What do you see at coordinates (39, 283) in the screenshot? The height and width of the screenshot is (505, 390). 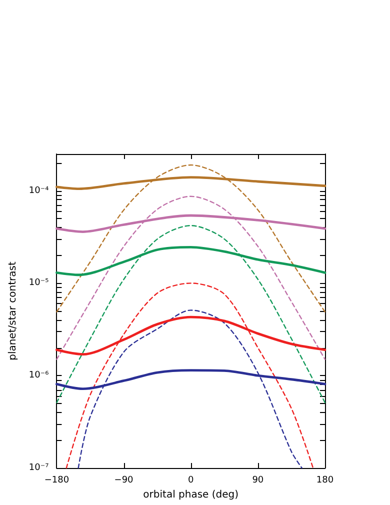 I see `y-tick-label: 10⁻⁵` at bounding box center [39, 283].